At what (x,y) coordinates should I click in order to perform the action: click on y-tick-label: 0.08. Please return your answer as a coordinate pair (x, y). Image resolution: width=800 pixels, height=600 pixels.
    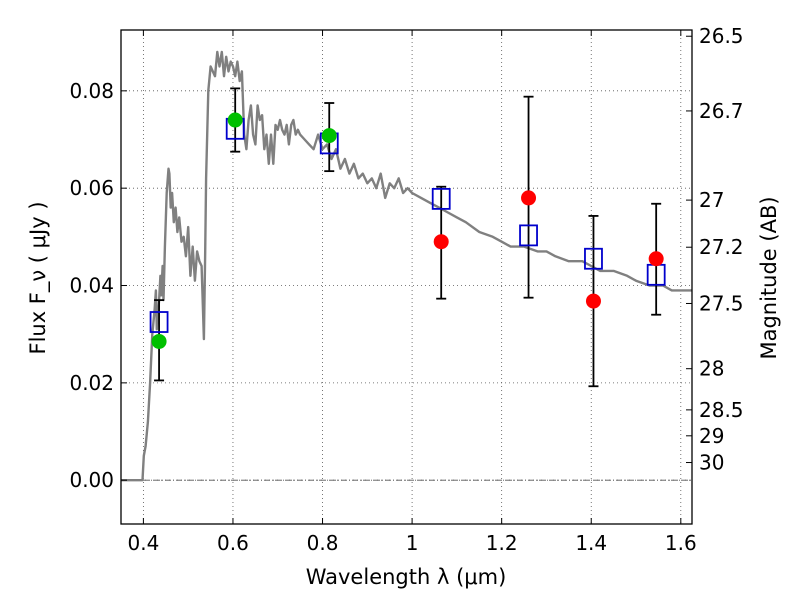
    Looking at the image, I should click on (91, 91).